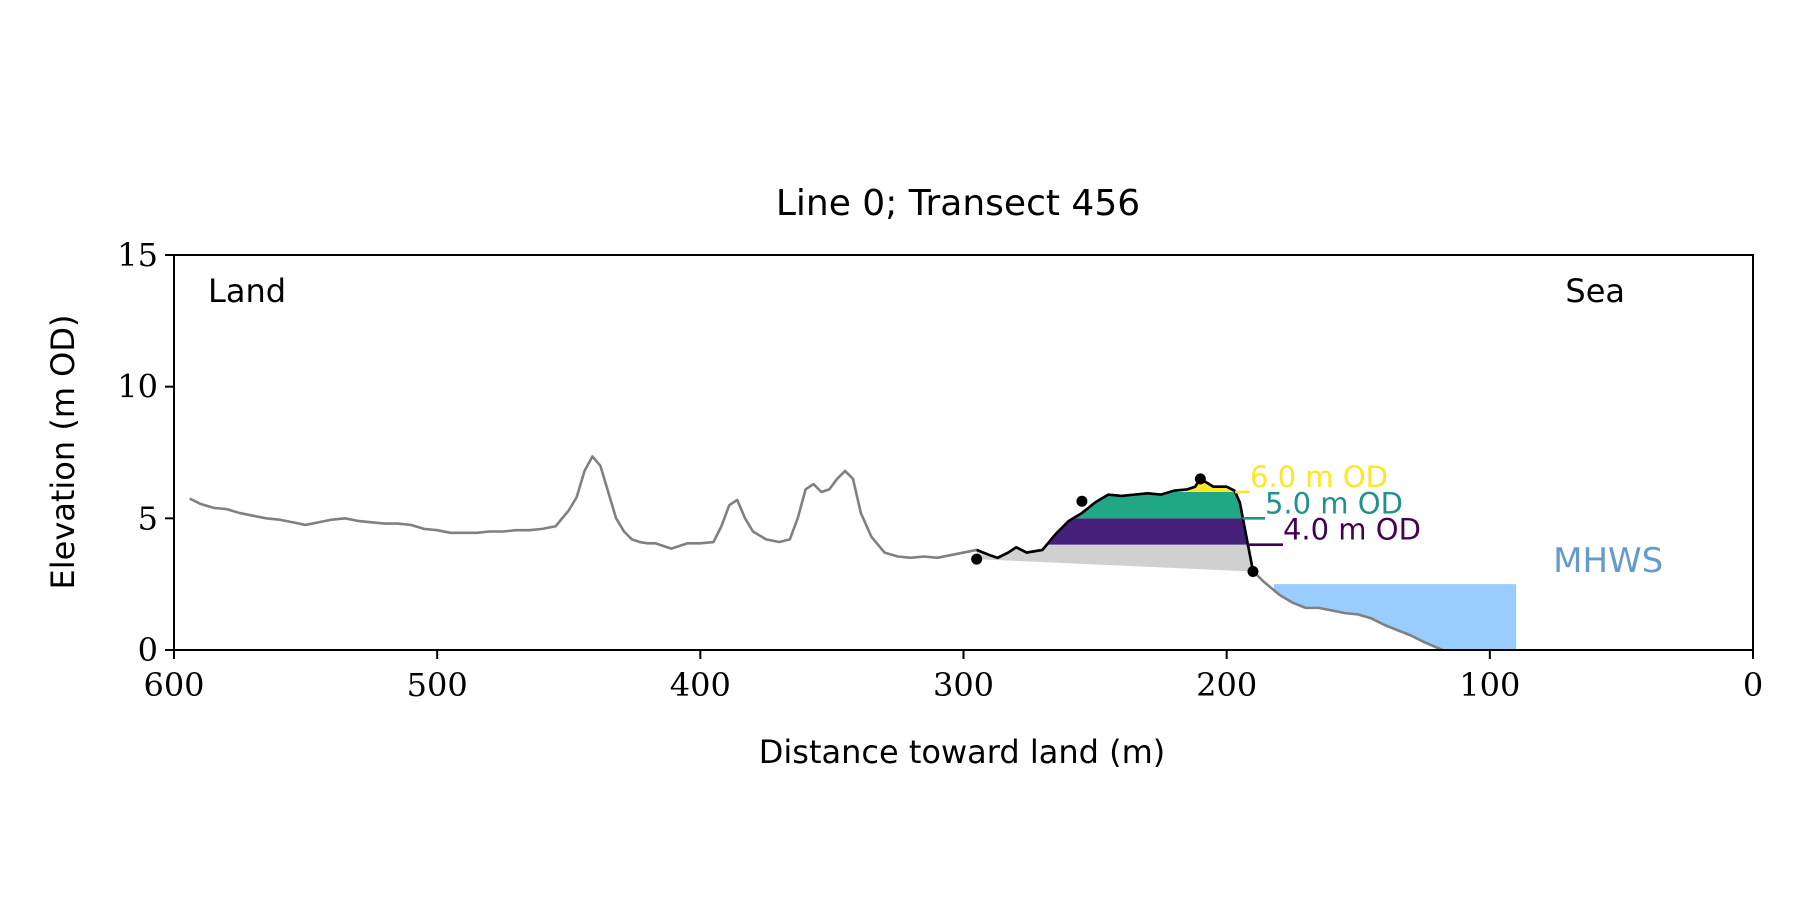 The height and width of the screenshot is (900, 1800). I want to click on mhws-label: MHWS, so click(1608, 561).